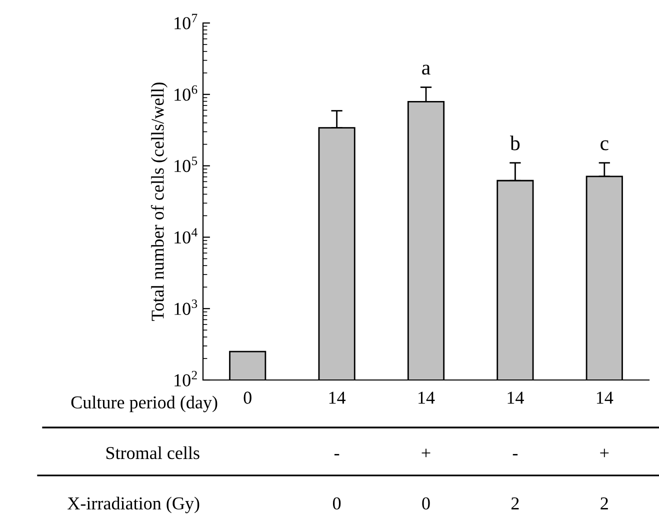  Describe the element at coordinates (159, 201) in the screenshot. I see `y-axis-title: Total number of cells (cells/well)` at that location.